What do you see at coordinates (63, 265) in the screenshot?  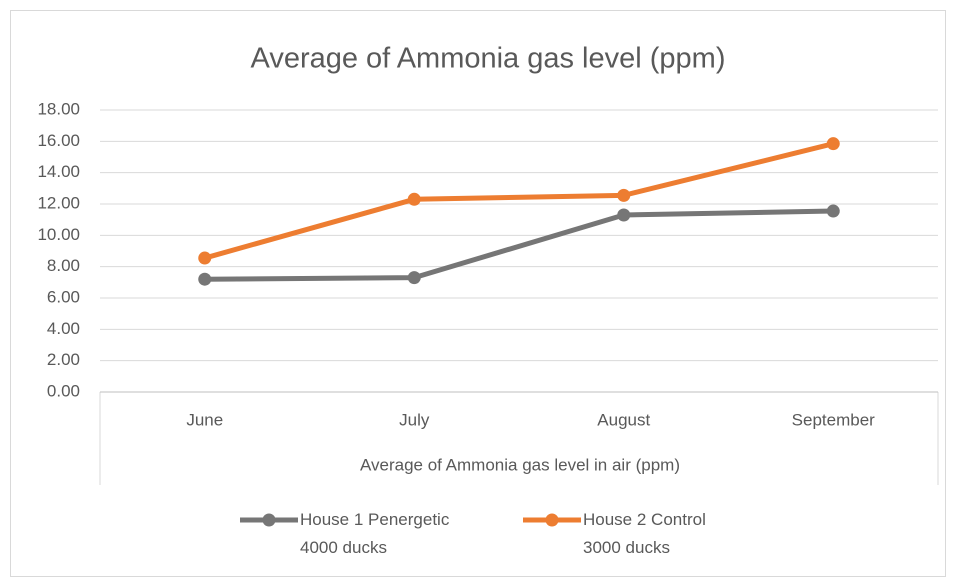 I see `y-tick-label: 8.00` at bounding box center [63, 265].